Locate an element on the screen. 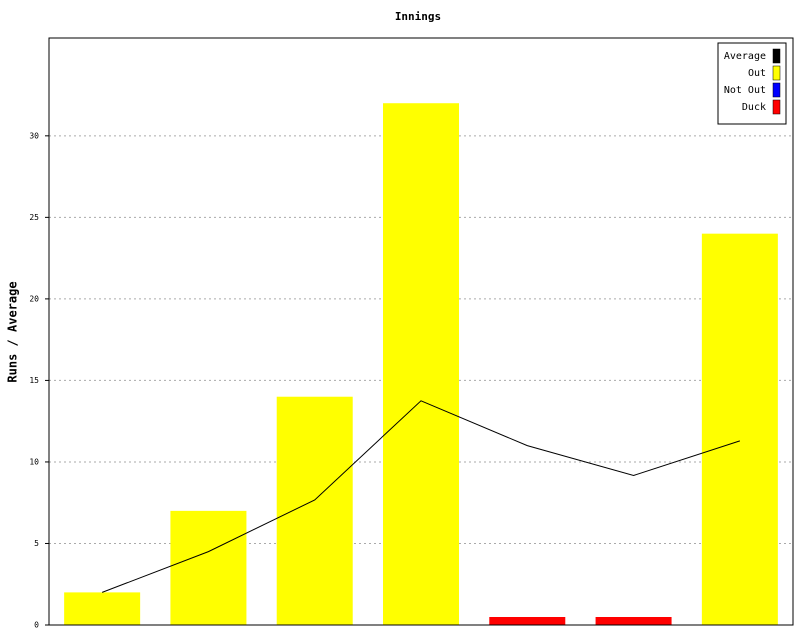 This screenshot has height=644, width=800. y-tick-label: 20 is located at coordinates (34, 298).